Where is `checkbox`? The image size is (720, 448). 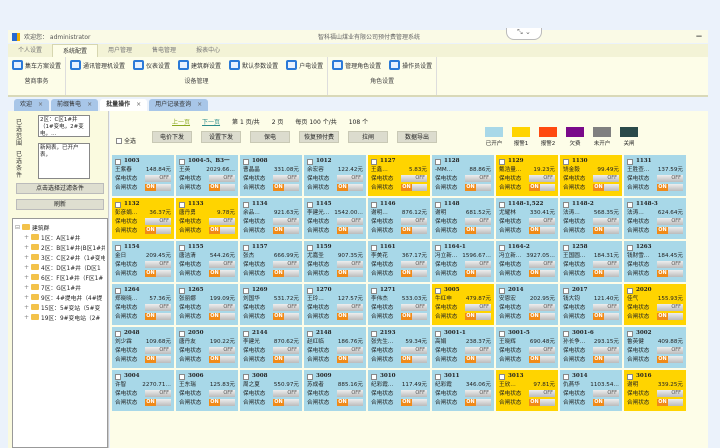
checkbox is located at coordinates (119, 140).